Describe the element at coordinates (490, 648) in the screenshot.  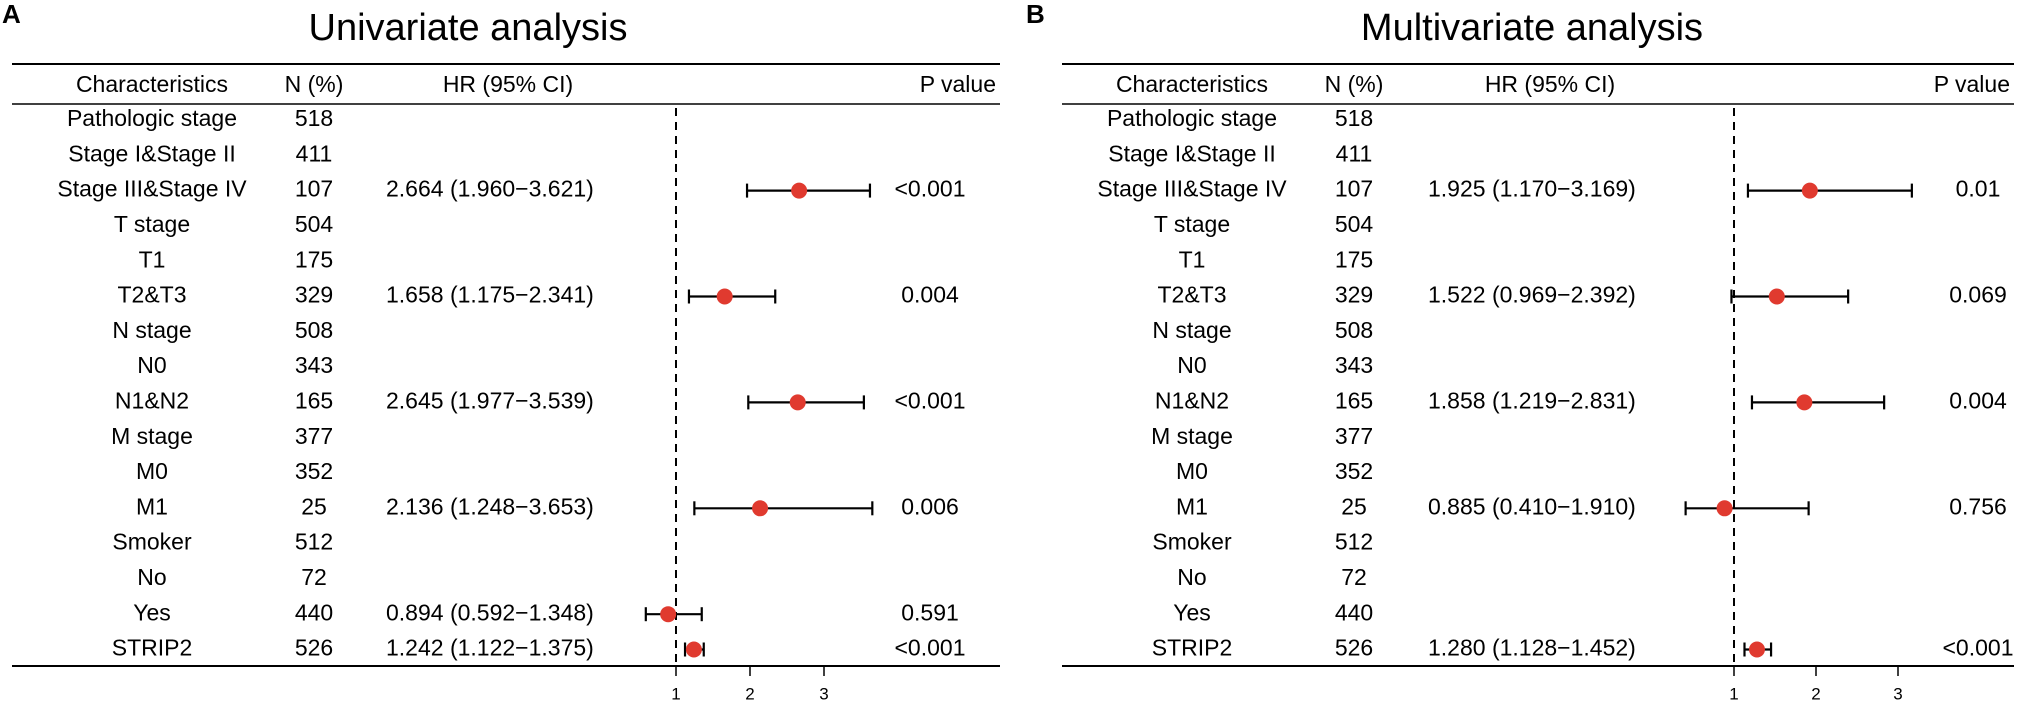
I see `row-hr-ci: 1.242 (1.122−1.375)` at that location.